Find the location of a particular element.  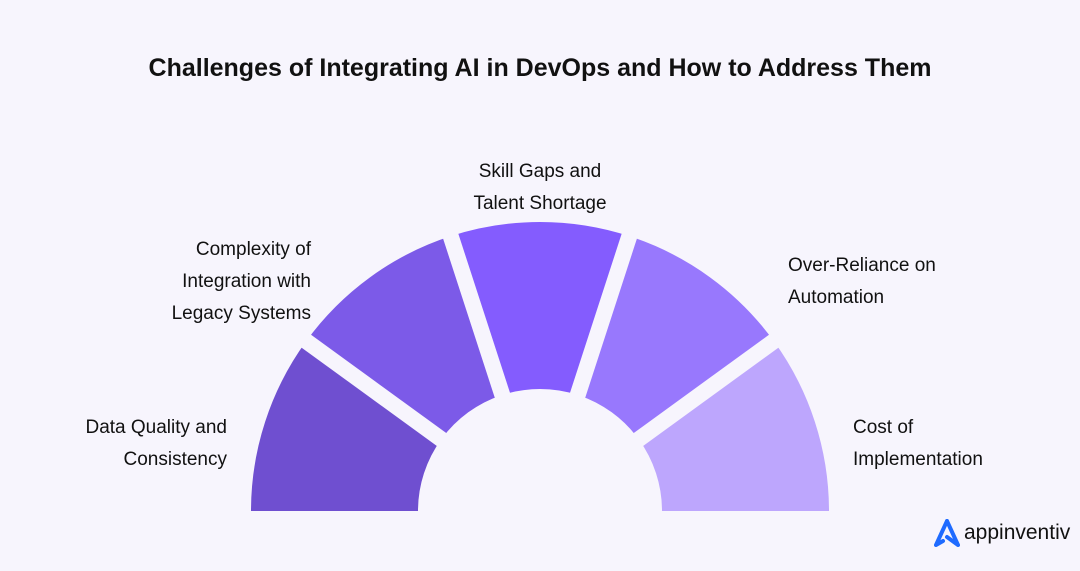

label-over-reliance: Over-Reliance on Automation is located at coordinates (862, 281).